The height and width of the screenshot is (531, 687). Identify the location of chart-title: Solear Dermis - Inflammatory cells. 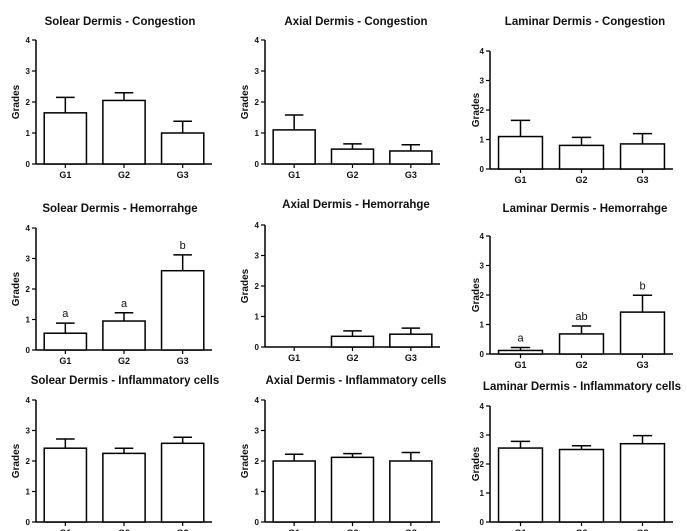
(125, 381).